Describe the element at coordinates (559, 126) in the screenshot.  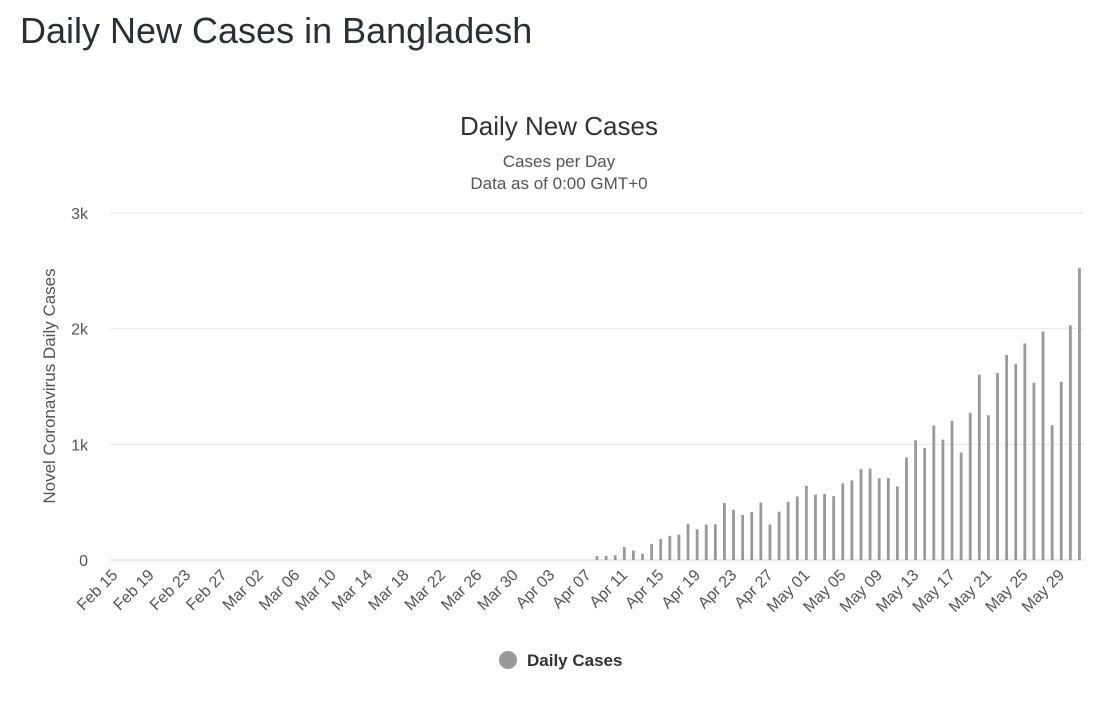
I see `chart-title: Daily New Cases` at that location.